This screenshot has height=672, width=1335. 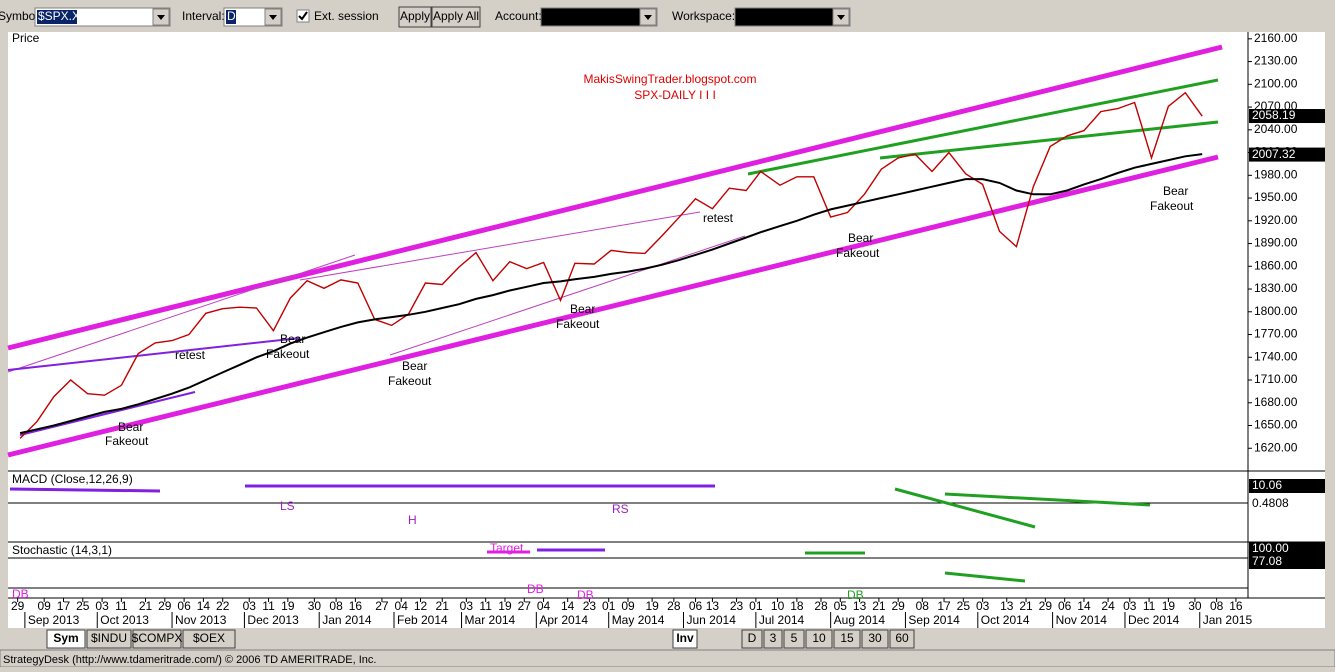 I want to click on x-tick-label: 09, so click(x=628, y=606).